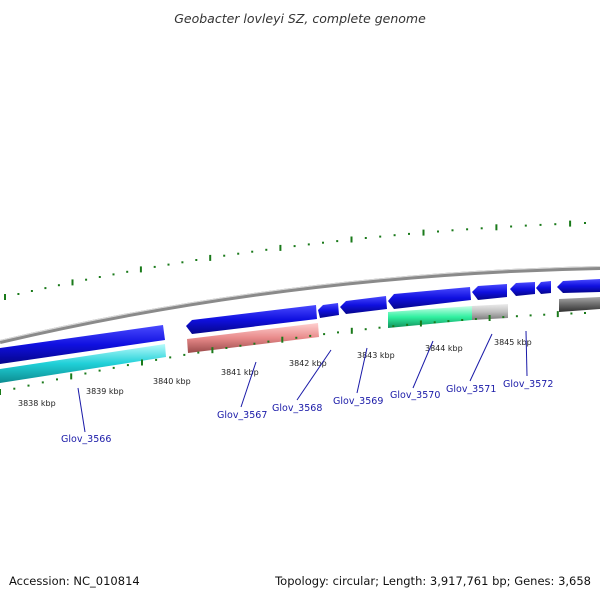  I want to click on outer-dotted-ring, so click(295, 260).